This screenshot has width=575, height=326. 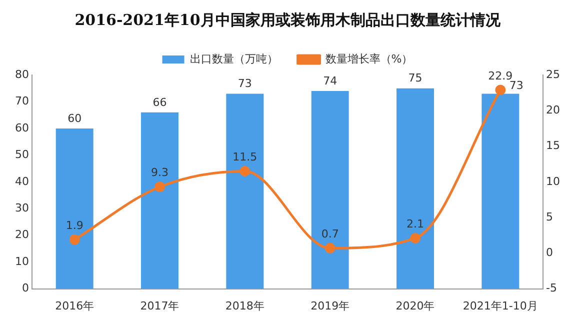 What do you see at coordinates (160, 305) in the screenshot?
I see `x-tick-label: 2017年` at bounding box center [160, 305].